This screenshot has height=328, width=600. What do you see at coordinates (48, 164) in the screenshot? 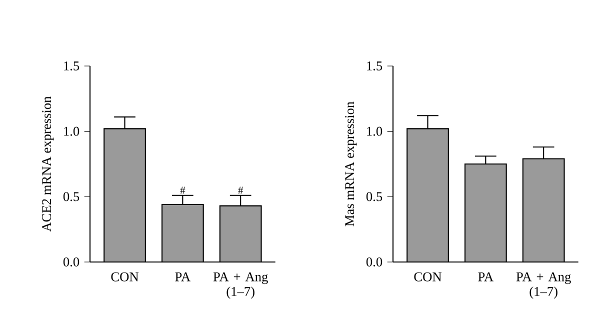
I see `y-axis-title: ACE2 mRNA expression` at bounding box center [48, 164].